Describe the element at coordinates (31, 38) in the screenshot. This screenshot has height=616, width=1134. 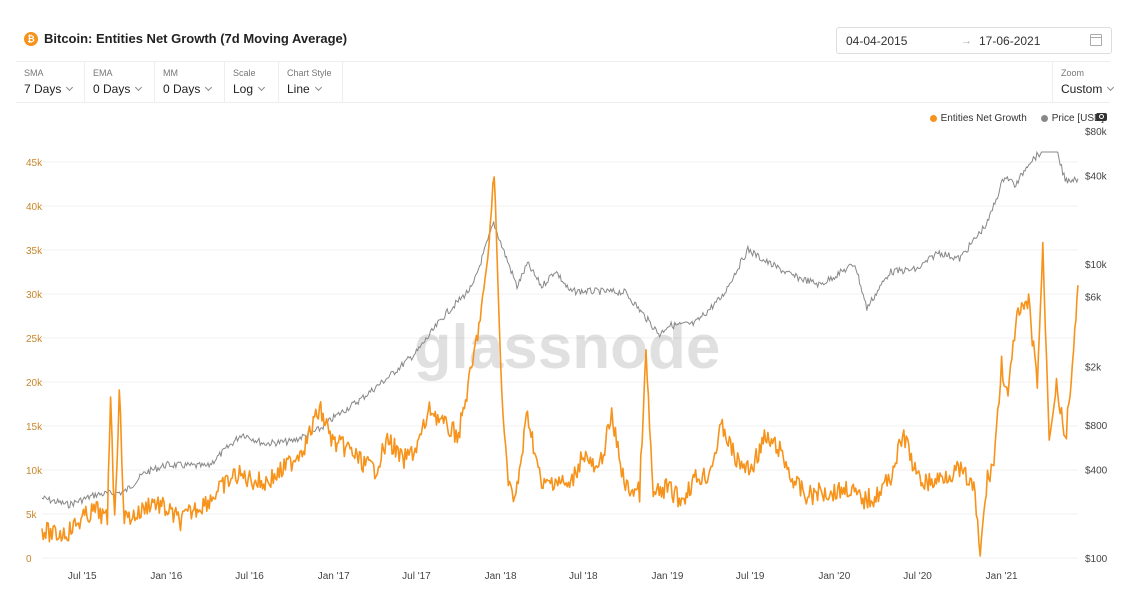
I see `bitcoin-icon: ₿` at that location.